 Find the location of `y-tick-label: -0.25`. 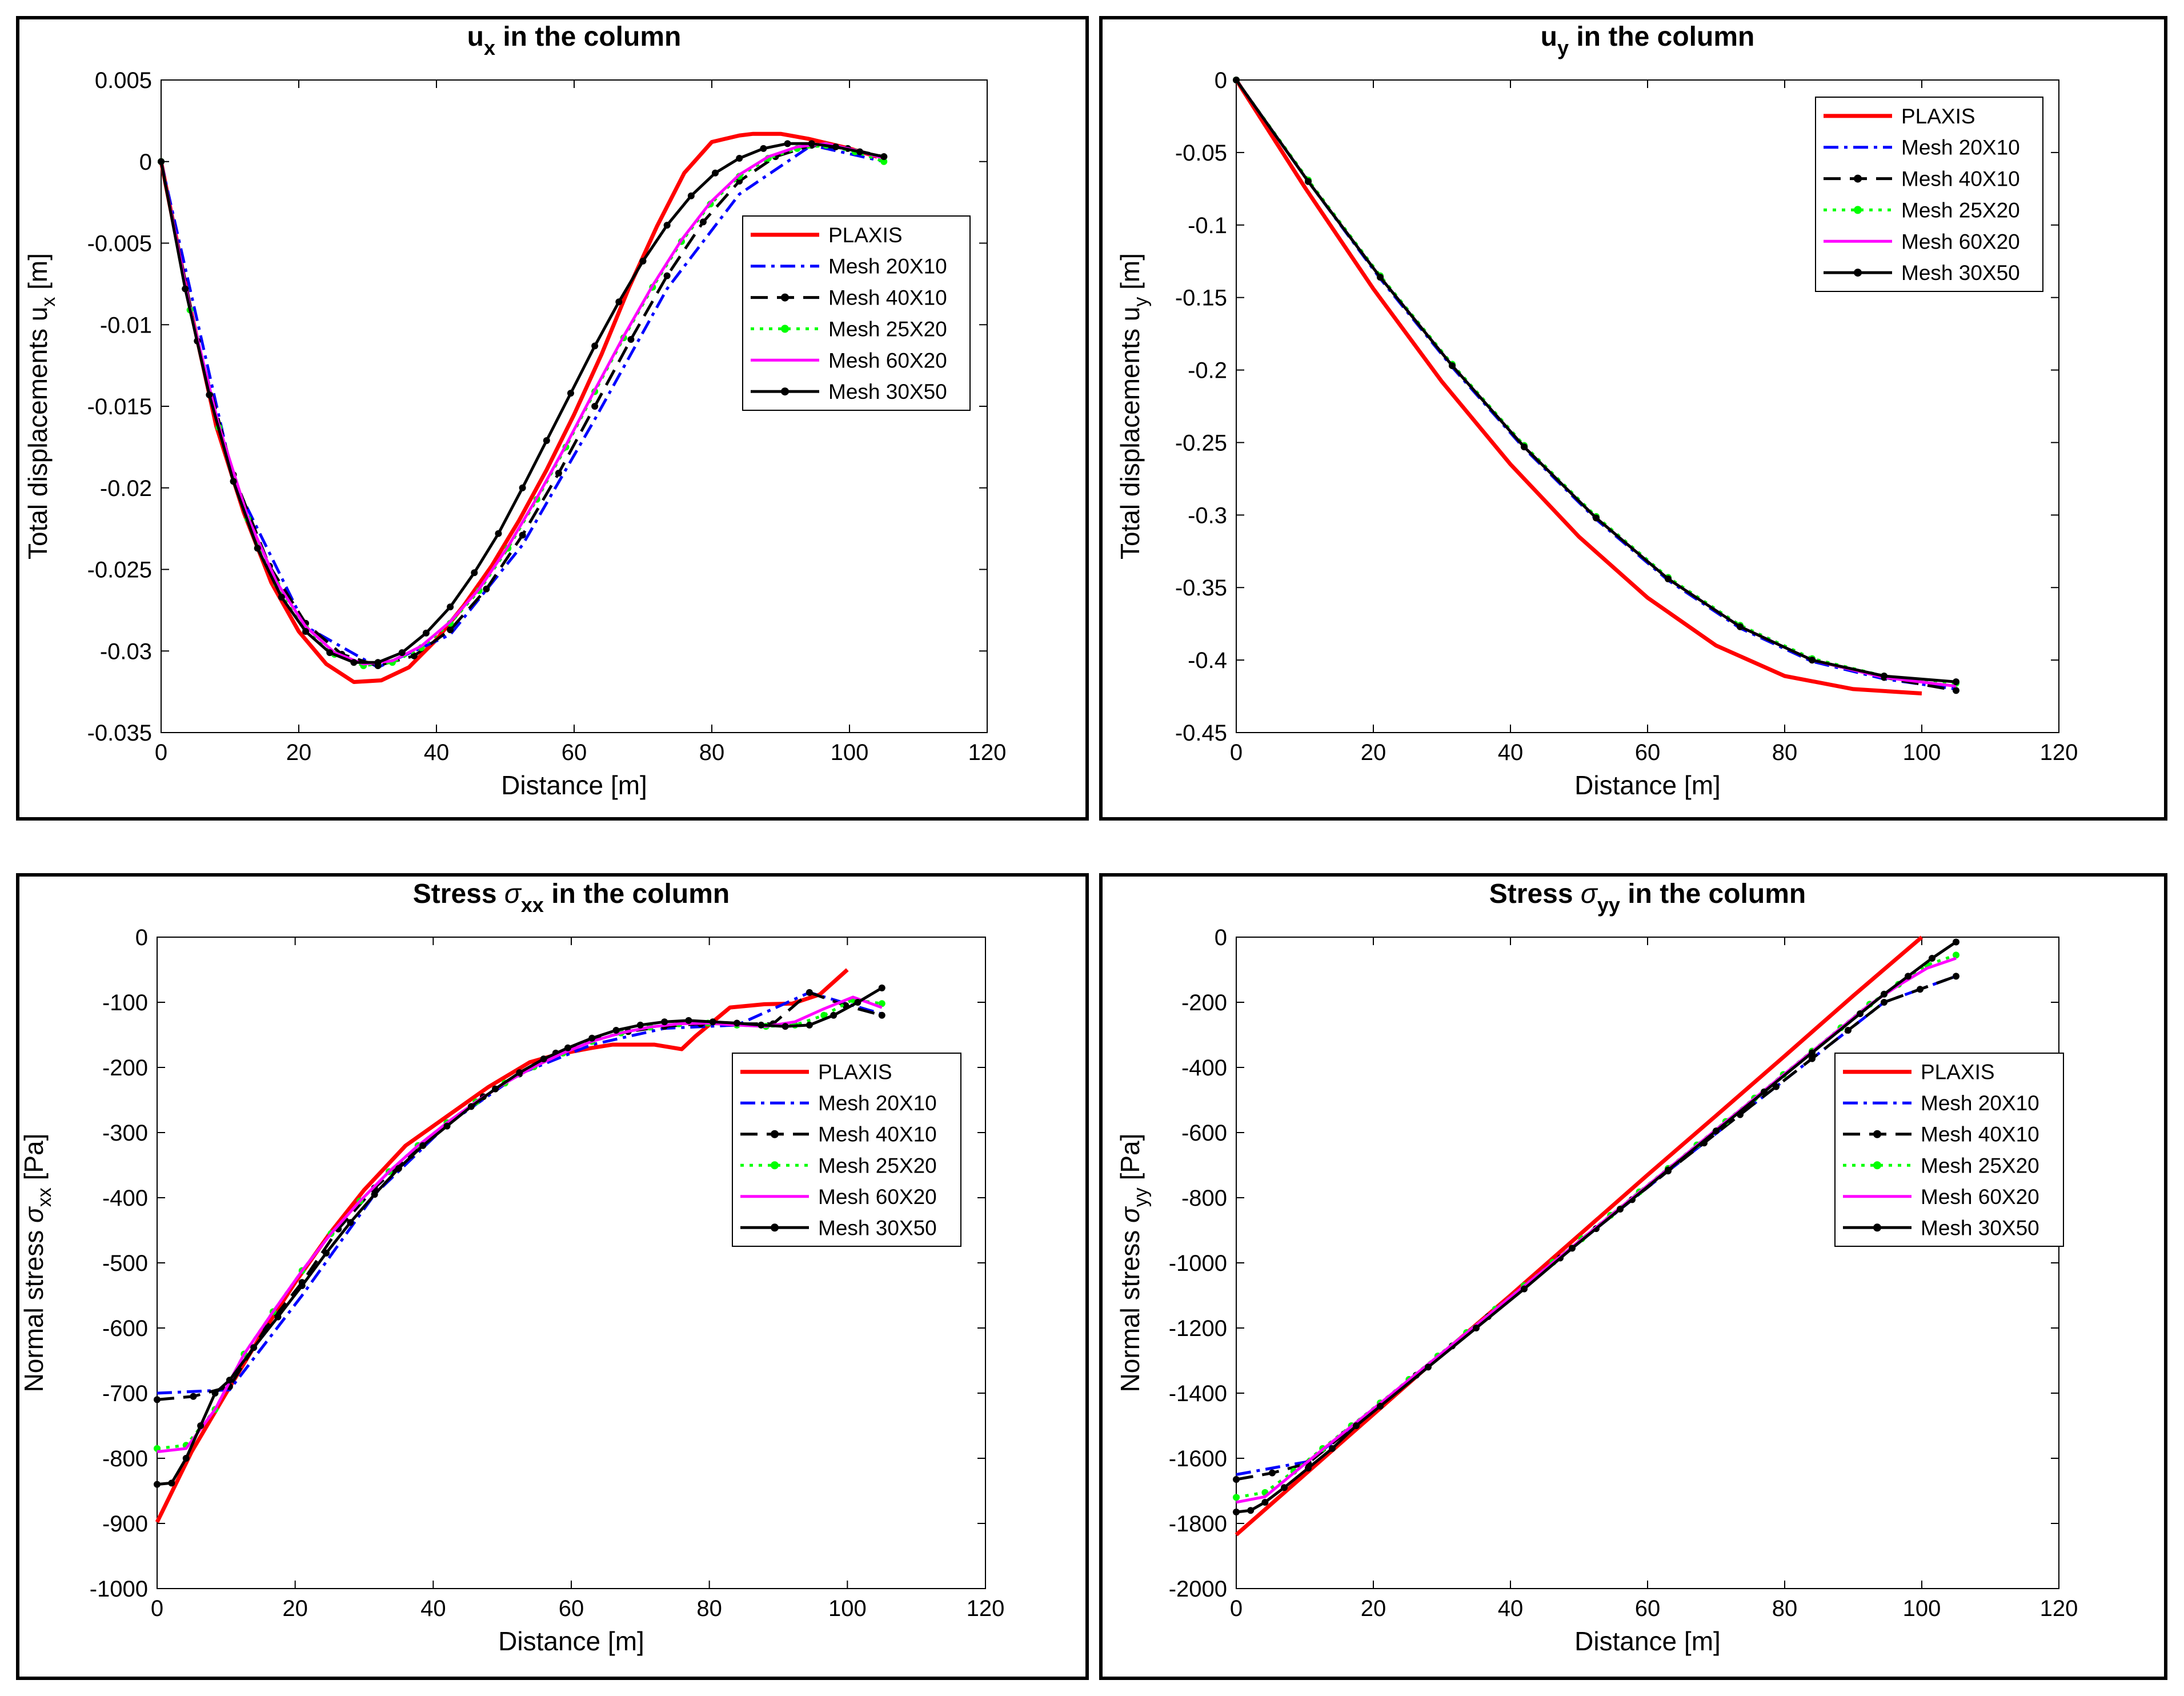

y-tick-label: -0.25 is located at coordinates (1201, 442).